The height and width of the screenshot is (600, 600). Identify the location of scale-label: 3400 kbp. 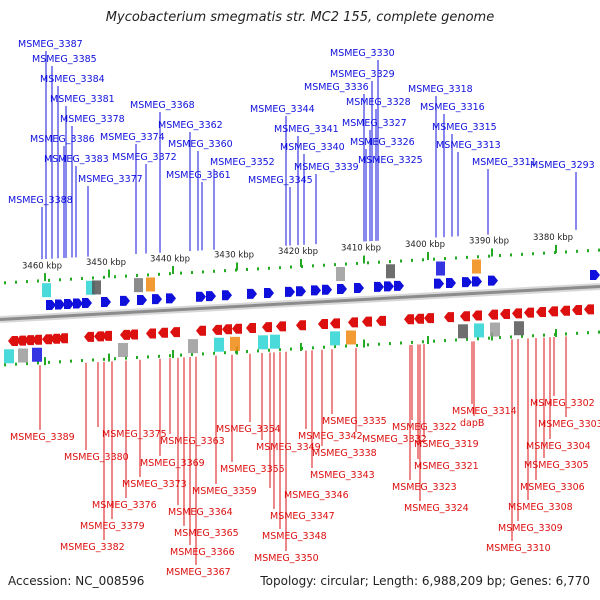
(425, 245).